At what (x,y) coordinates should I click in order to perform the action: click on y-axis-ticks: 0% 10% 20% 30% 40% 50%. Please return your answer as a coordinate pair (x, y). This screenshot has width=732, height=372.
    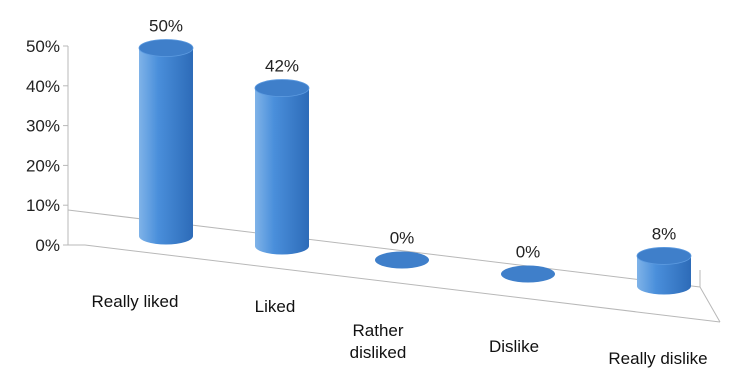
    Looking at the image, I should click on (47, 146).